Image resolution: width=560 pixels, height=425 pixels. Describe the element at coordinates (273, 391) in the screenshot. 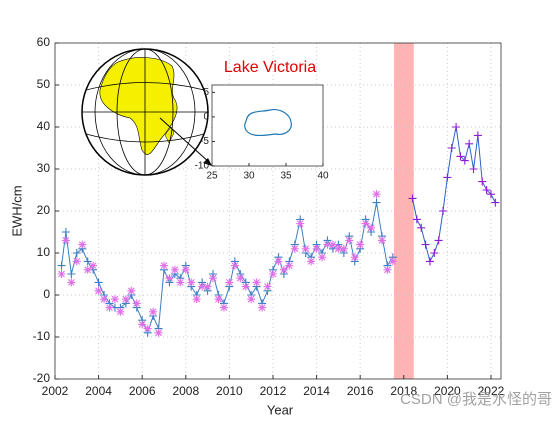

I see `x-tick-label: 2012` at that location.